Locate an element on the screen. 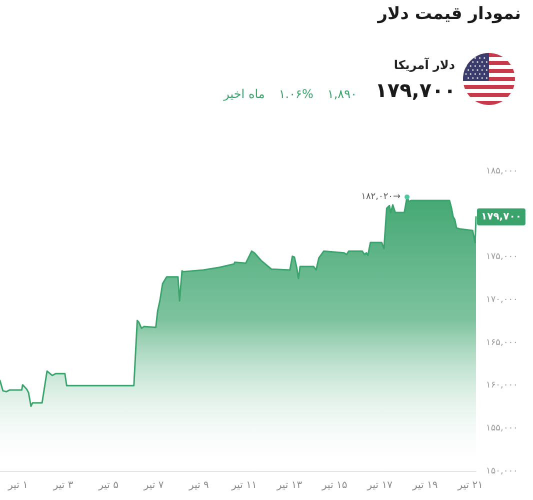  x-tick-label: ۱۷ تیر is located at coordinates (380, 485).